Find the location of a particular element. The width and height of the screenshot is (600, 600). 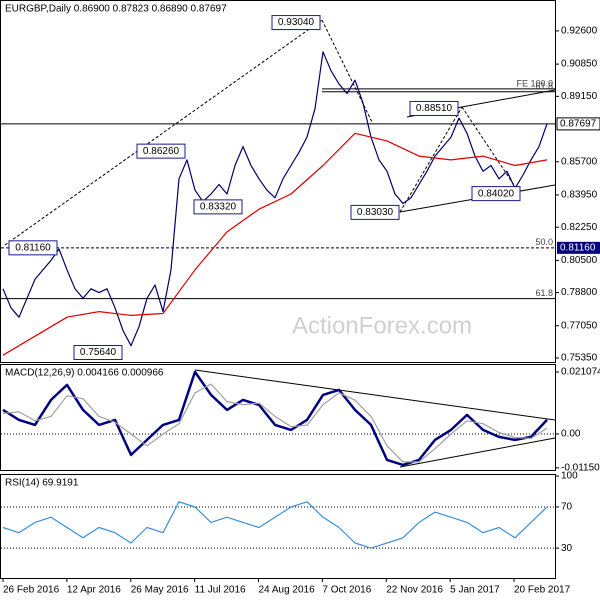

y-tick-label: 0.021074 is located at coordinates (580, 372).